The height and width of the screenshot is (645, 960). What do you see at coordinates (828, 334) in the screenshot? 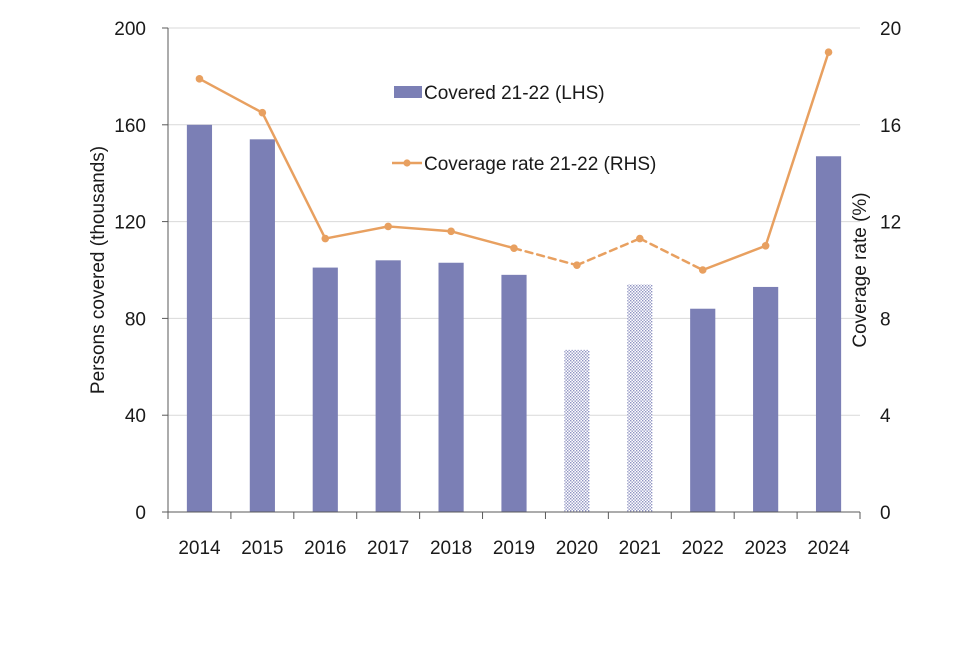
I see `bar-2024` at bounding box center [828, 334].